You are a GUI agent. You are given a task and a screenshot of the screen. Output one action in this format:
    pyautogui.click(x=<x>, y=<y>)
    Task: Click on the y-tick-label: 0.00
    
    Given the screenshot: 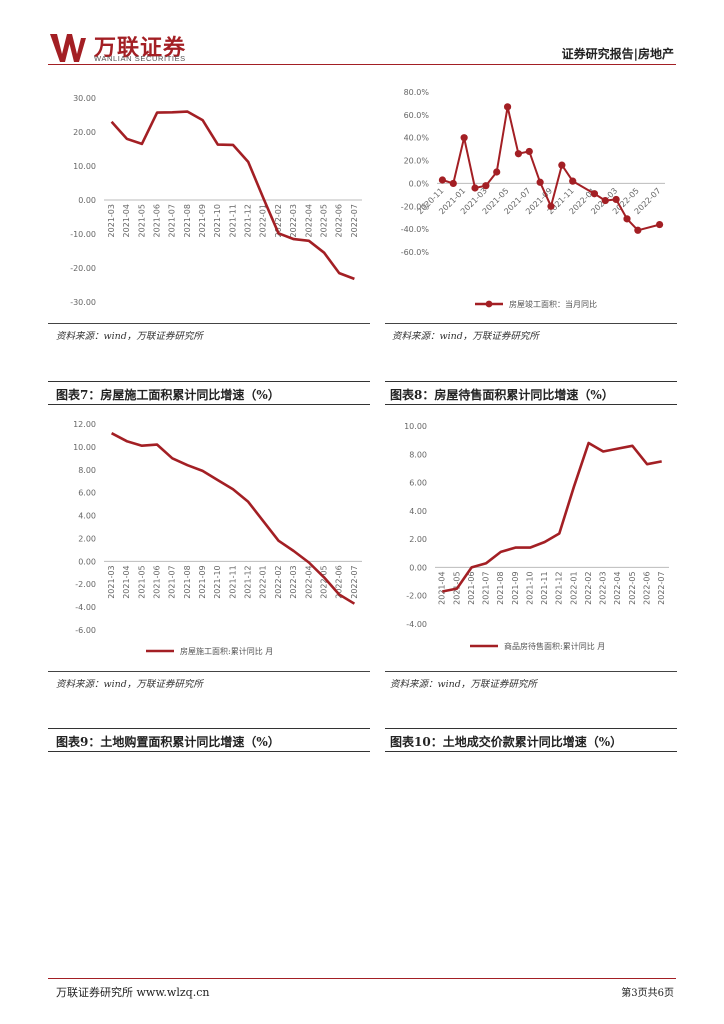 What is the action you would take?
    pyautogui.click(x=87, y=200)
    